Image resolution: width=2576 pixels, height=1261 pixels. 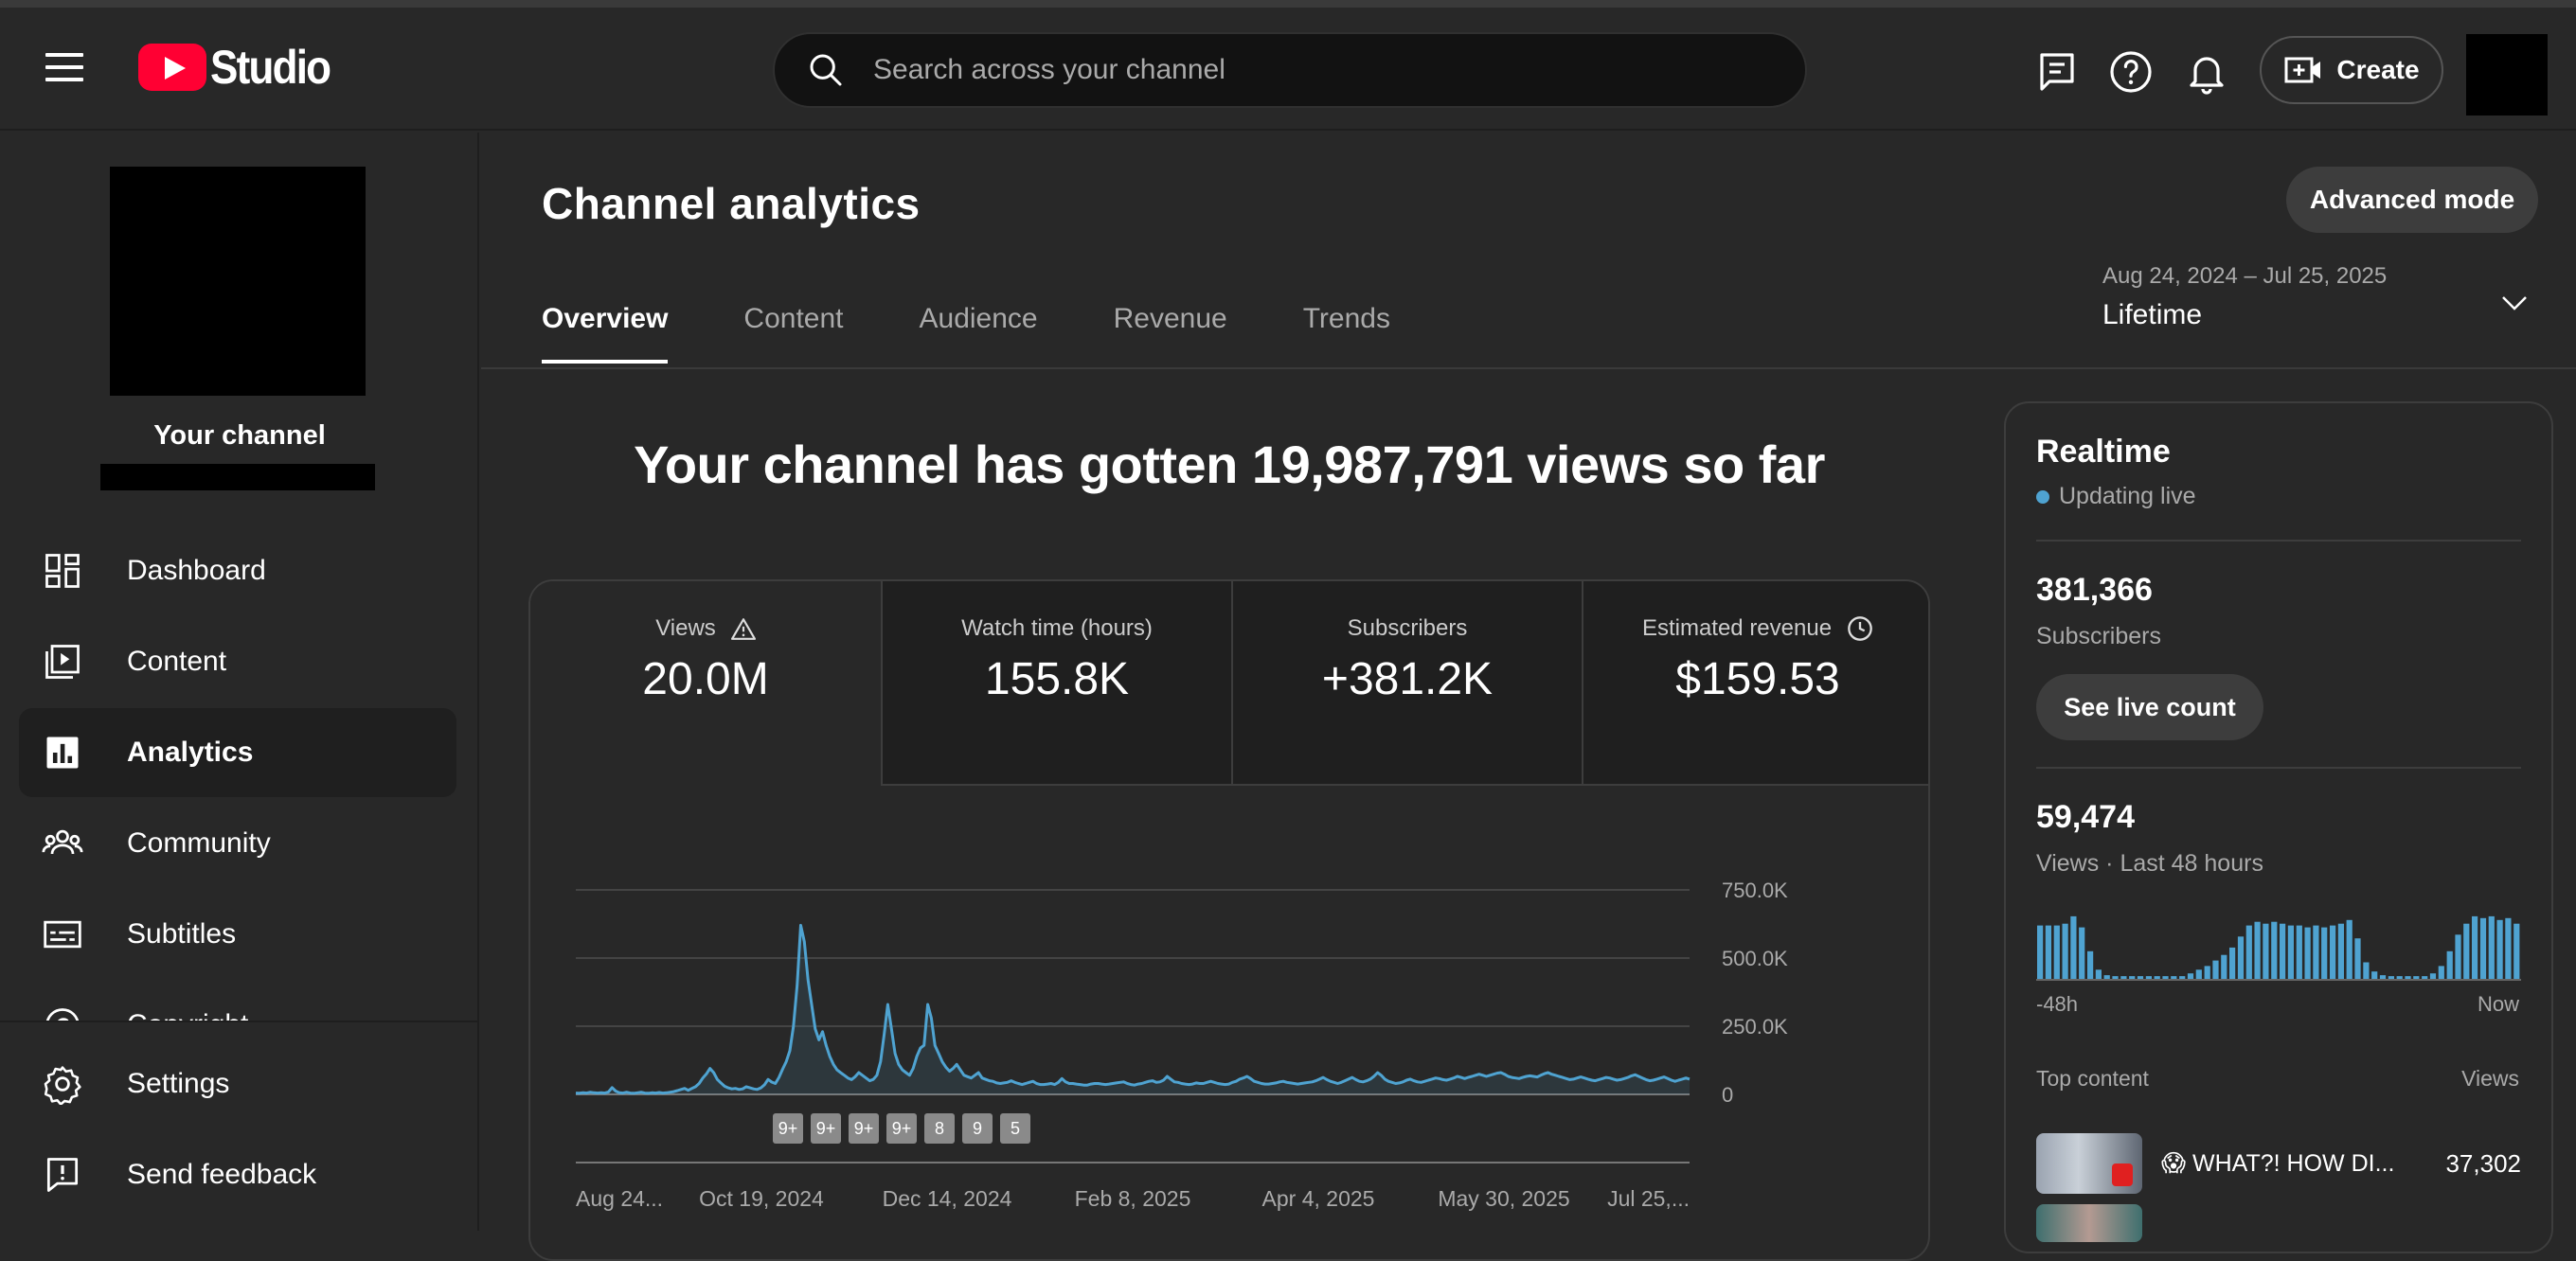 I want to click on advanced-mode-button: Advanced mode, so click(x=2412, y=200).